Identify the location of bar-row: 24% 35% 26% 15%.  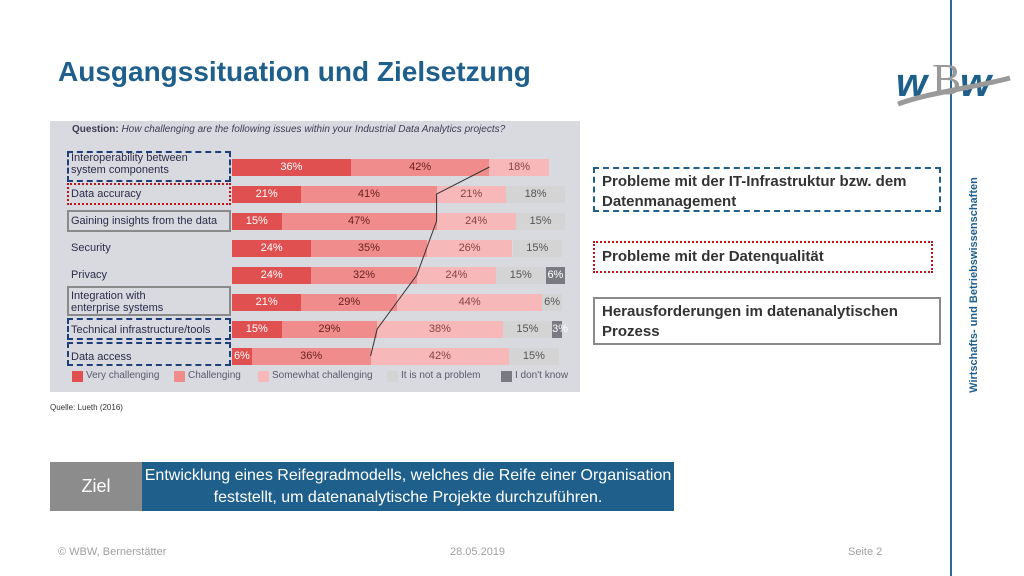
(397, 248).